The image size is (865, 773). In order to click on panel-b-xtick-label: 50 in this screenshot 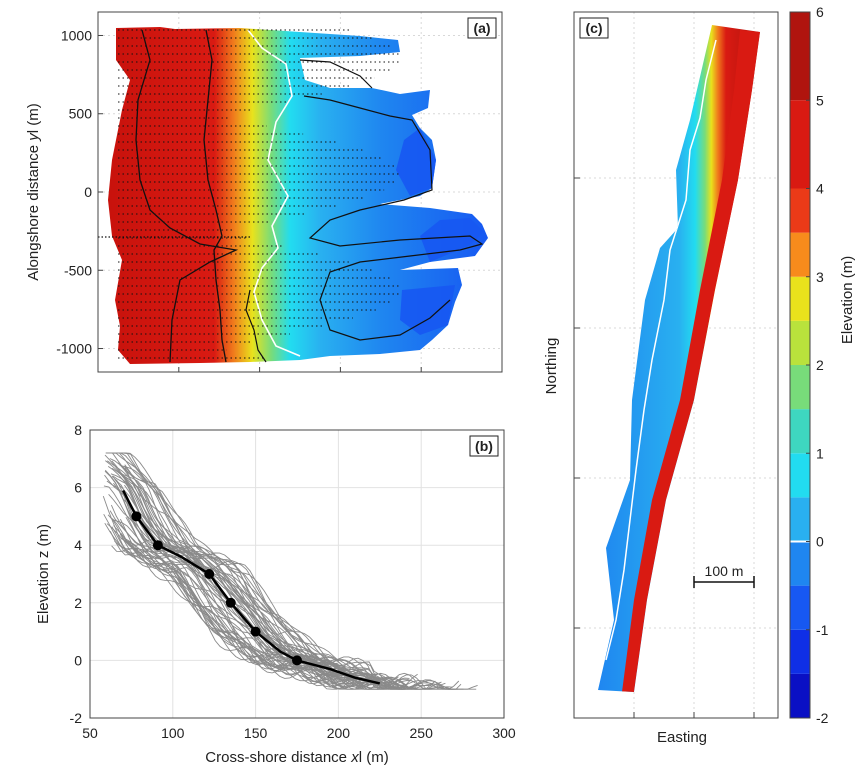, I will do `click(90, 733)`.